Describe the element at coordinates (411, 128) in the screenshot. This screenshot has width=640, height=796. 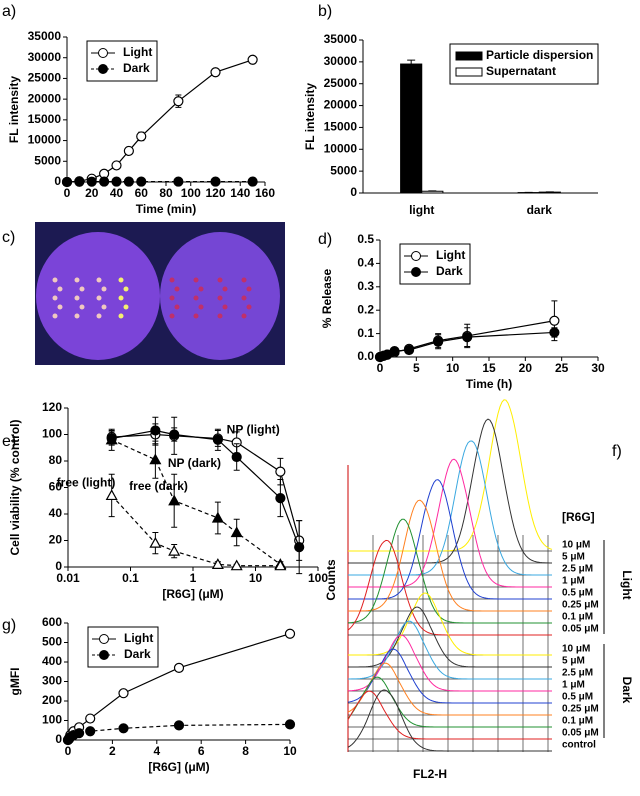
I see `bar` at that location.